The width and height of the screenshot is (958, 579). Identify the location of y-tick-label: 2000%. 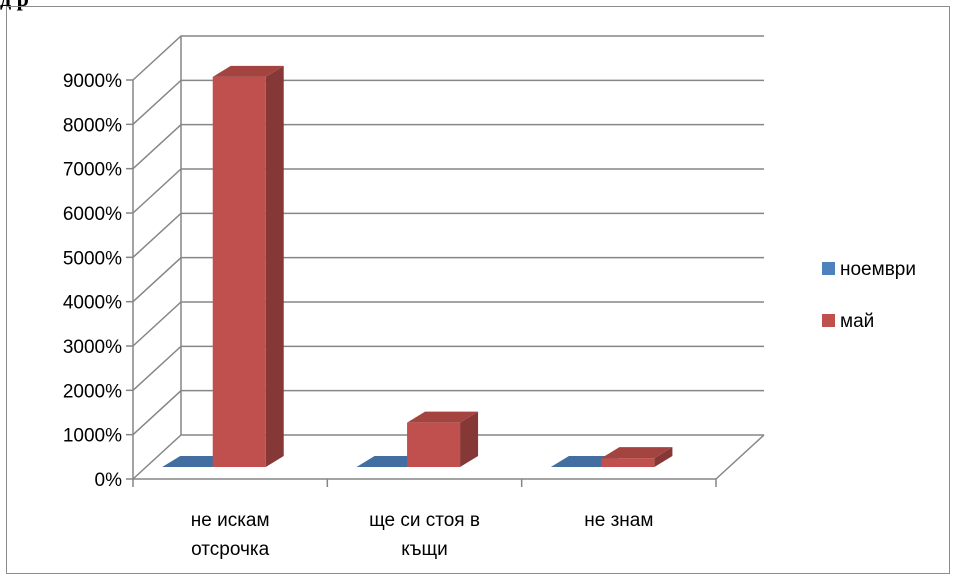
(92, 391).